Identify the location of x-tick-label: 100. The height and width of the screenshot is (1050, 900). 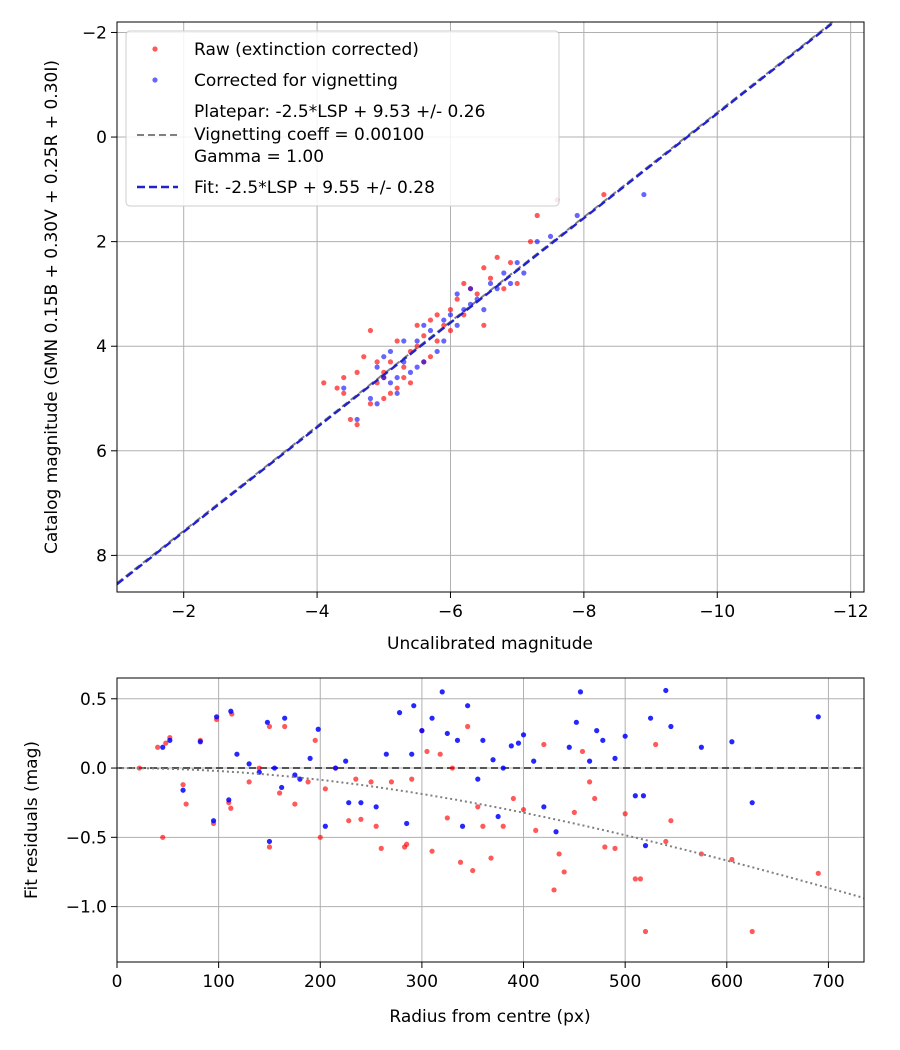
(218, 982).